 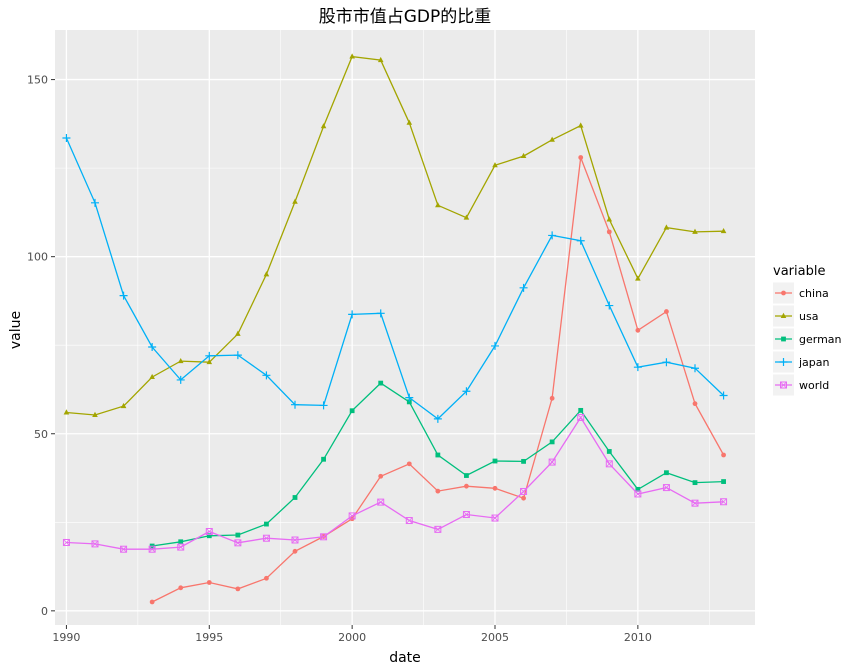 What do you see at coordinates (814, 293) in the screenshot?
I see `legend-label: china` at bounding box center [814, 293].